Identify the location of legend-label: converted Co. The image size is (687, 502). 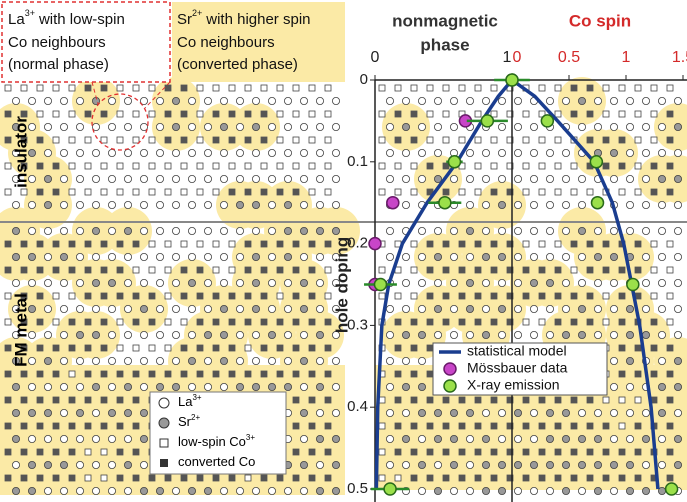
(216, 461).